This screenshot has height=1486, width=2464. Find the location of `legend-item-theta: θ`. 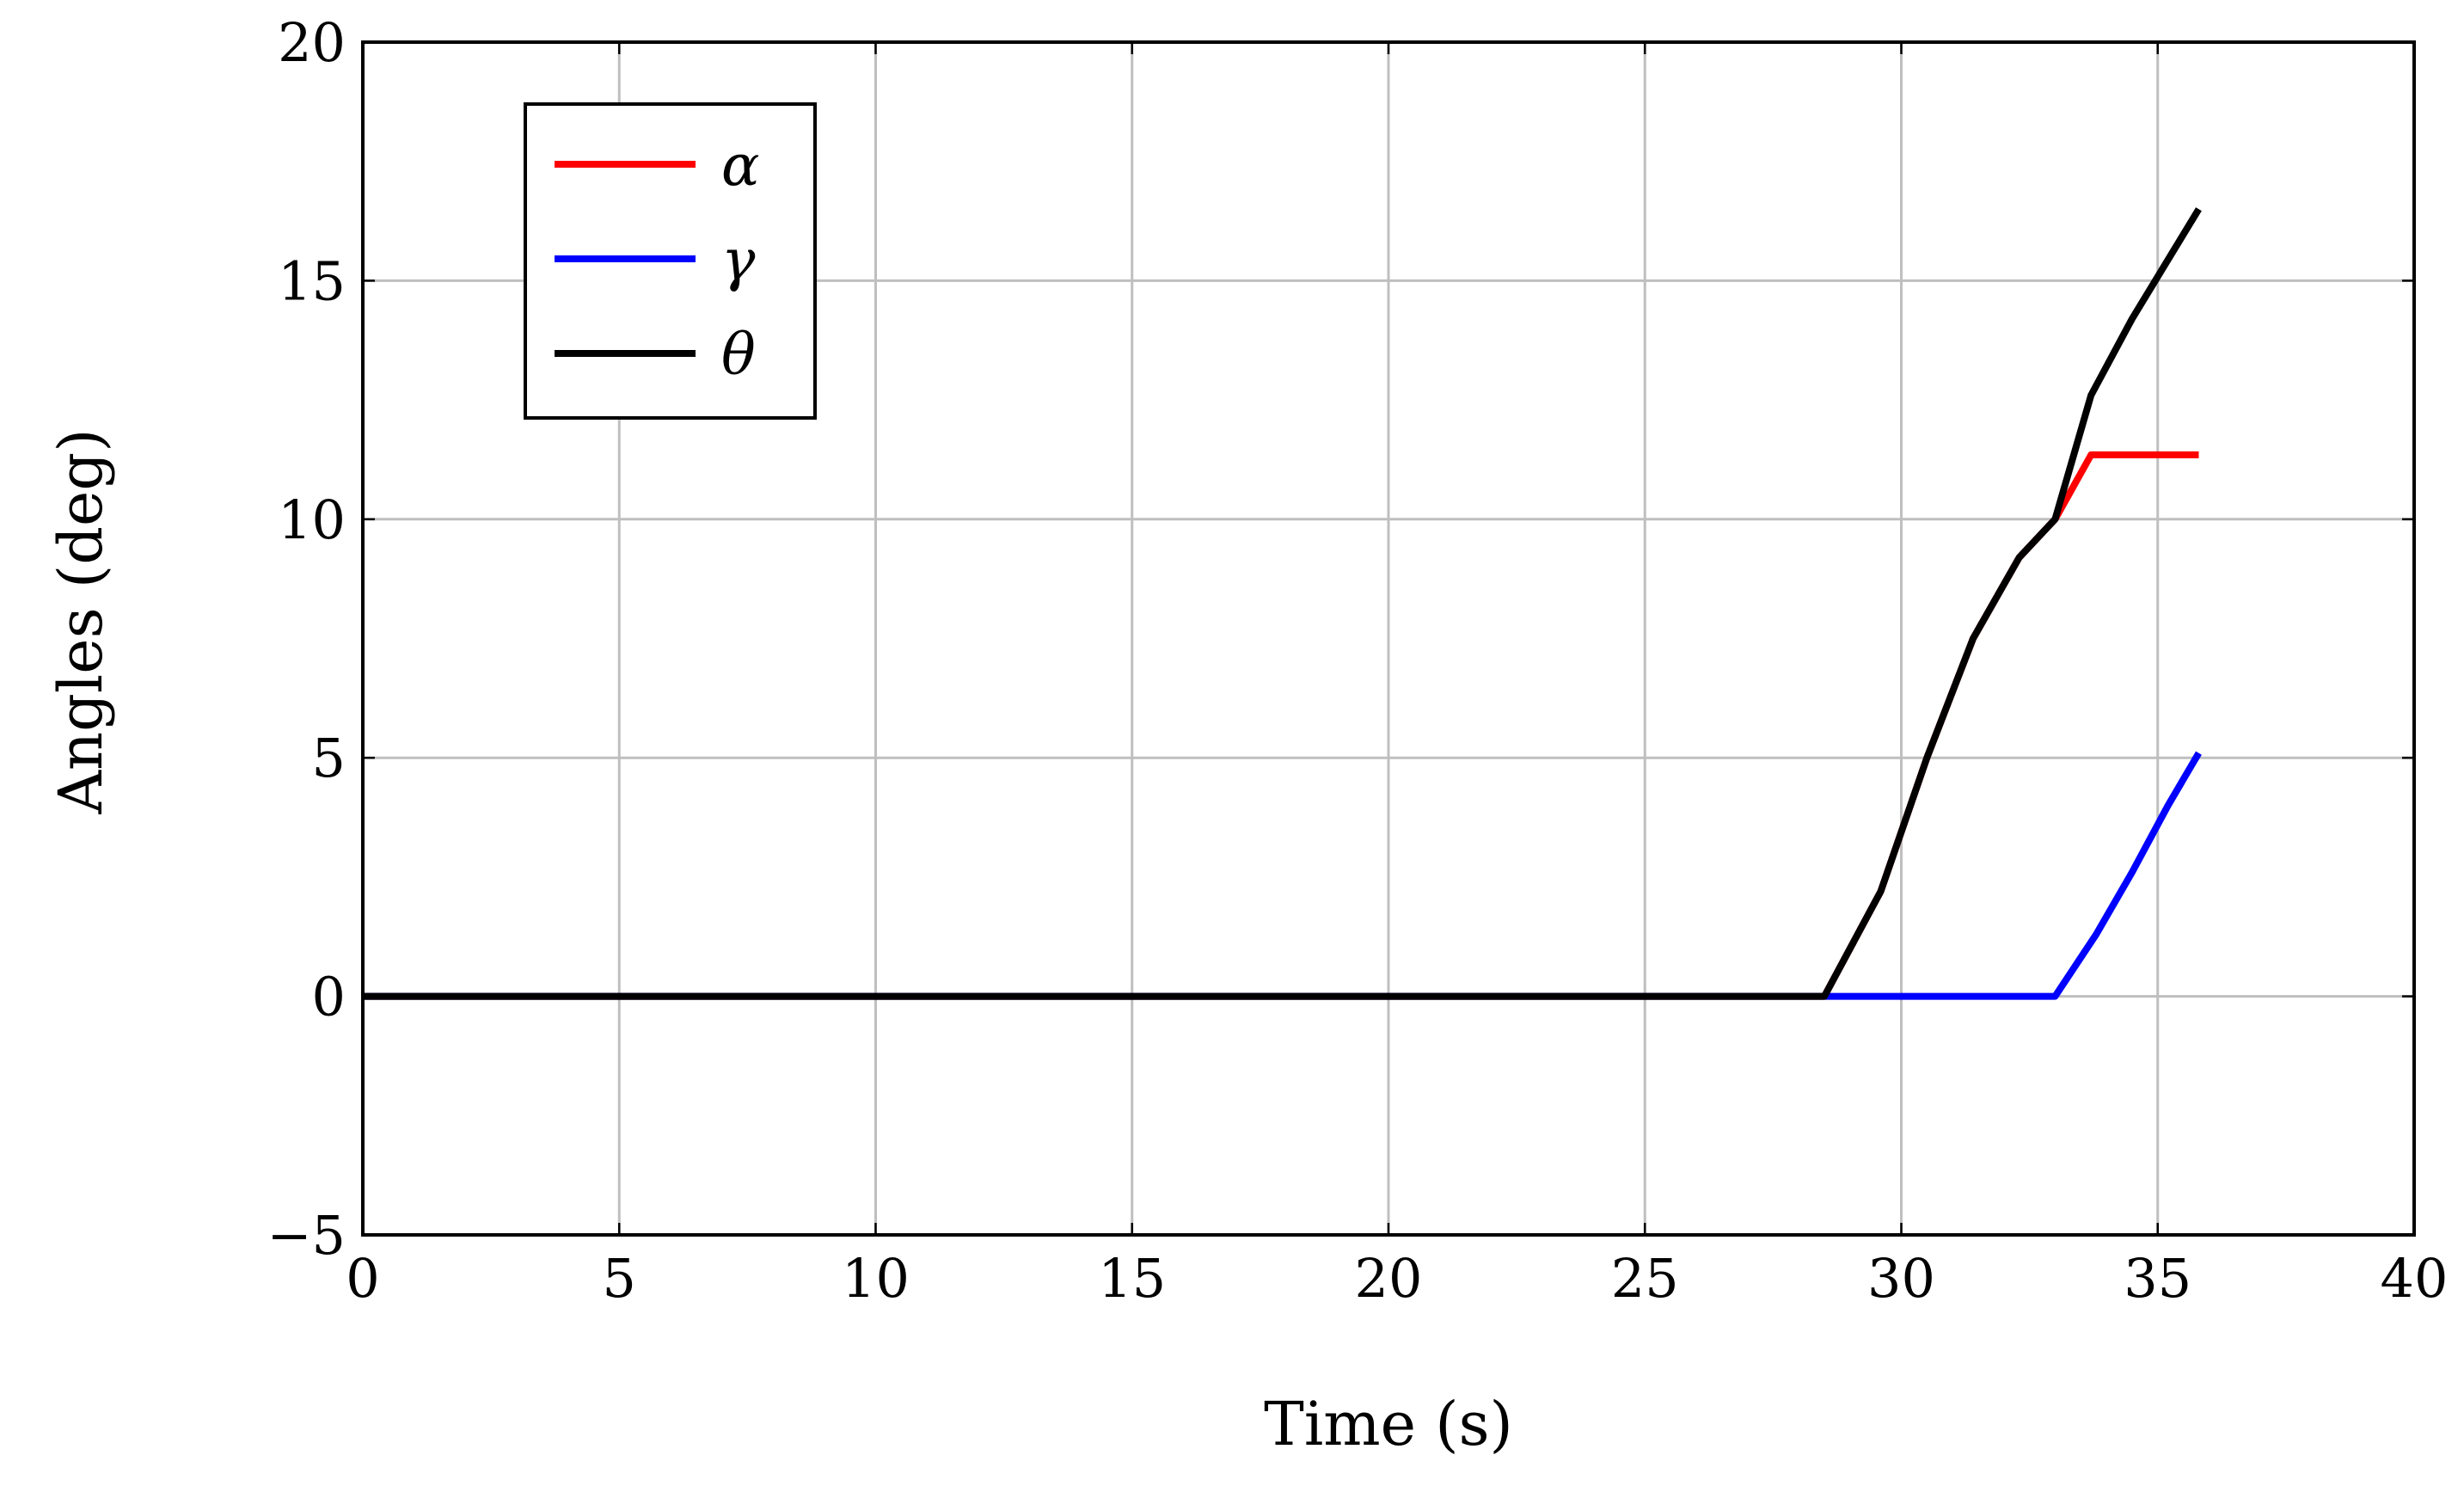

legend-item-theta: θ is located at coordinates (655, 355).